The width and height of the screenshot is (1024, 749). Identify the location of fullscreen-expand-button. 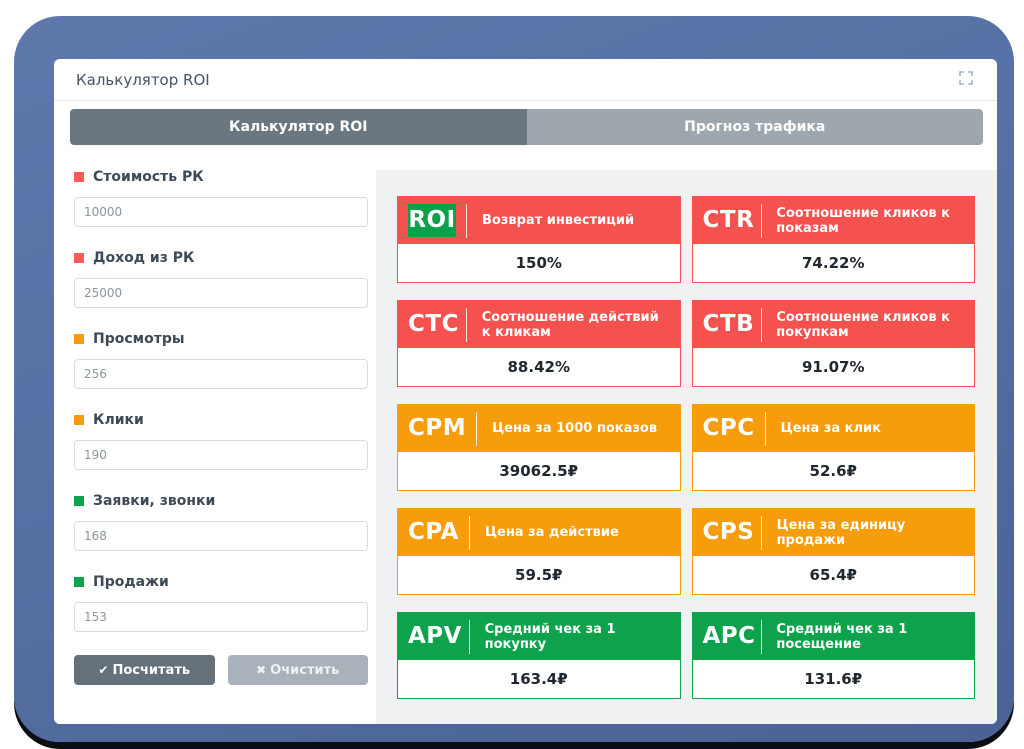
(966, 79).